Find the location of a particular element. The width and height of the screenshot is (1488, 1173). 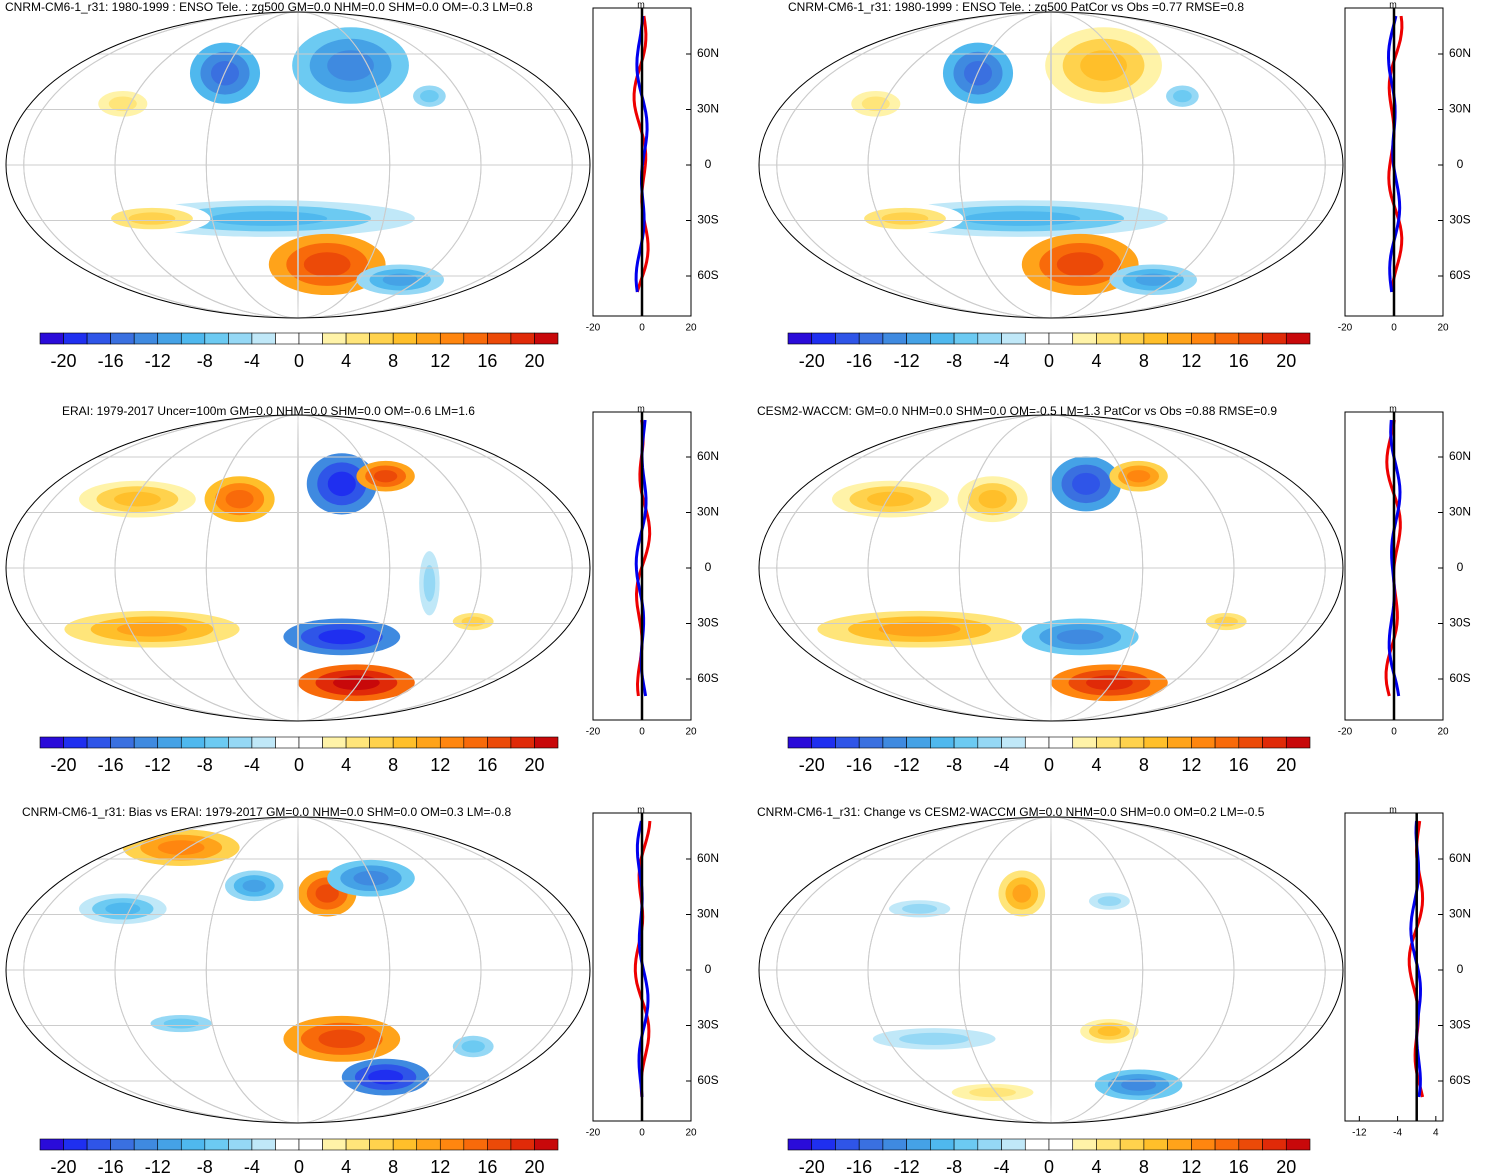

profile-tick-label: -12 is located at coordinates (1359, 1133).